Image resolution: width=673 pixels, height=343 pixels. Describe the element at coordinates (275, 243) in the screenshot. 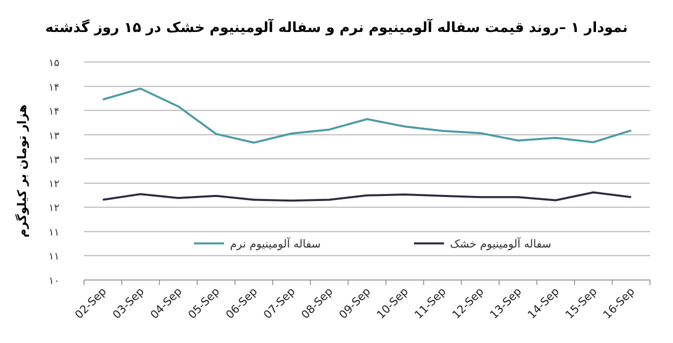

I see `legend-label: سفاله آلومینیوم نرم` at that location.